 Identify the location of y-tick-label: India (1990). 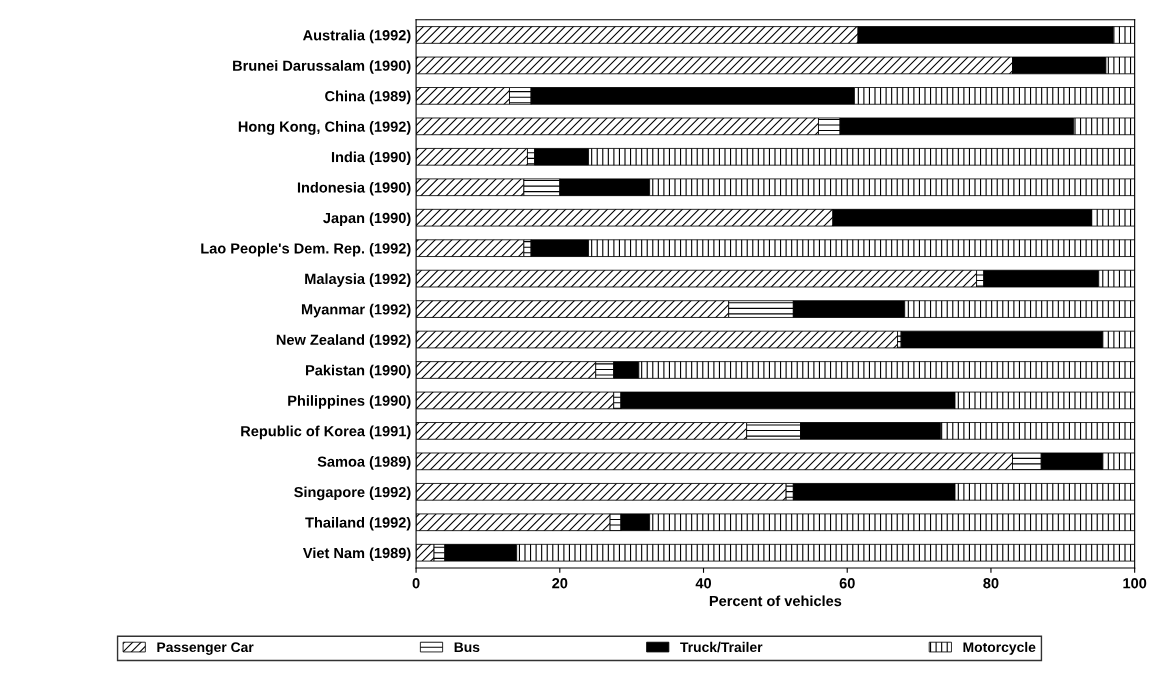
(371, 158).